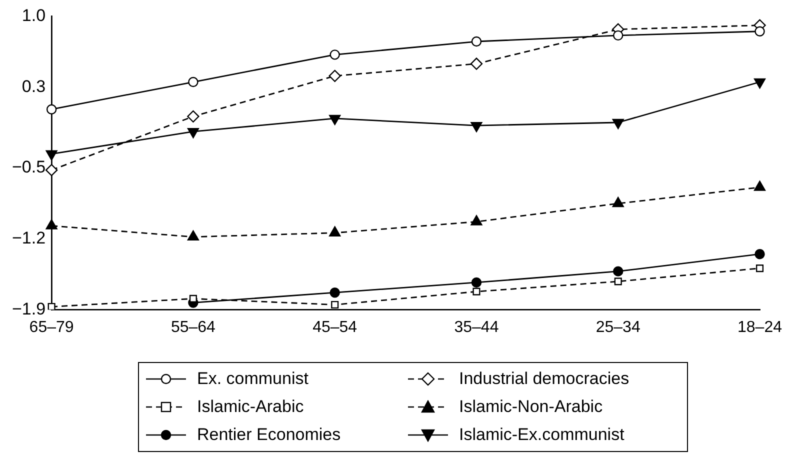 Image resolution: width=790 pixels, height=453 pixels. I want to click on x-tick-label: 25–34, so click(618, 327).